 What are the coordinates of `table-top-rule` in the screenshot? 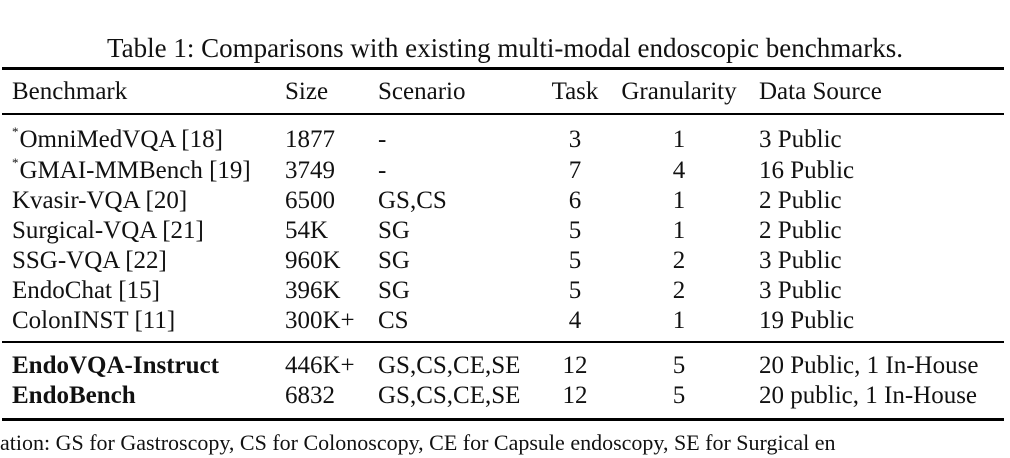 It's located at (503, 68).